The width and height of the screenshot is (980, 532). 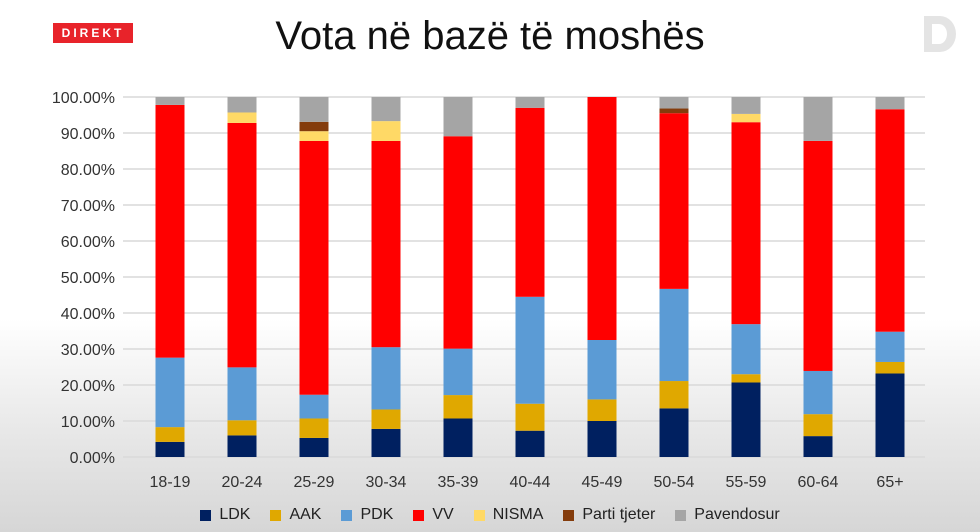 I want to click on x-tick-label: 30-34, so click(x=386, y=482).